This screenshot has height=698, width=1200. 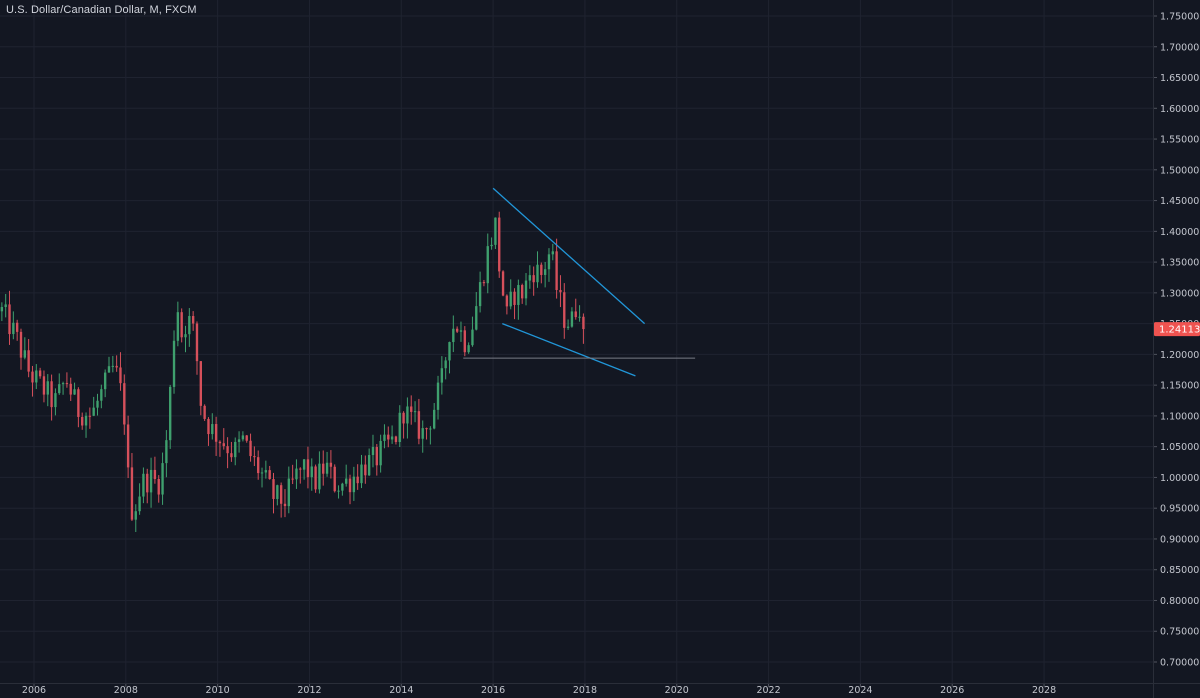 I want to click on y-tick-label: 1.05000, so click(x=1179, y=447).